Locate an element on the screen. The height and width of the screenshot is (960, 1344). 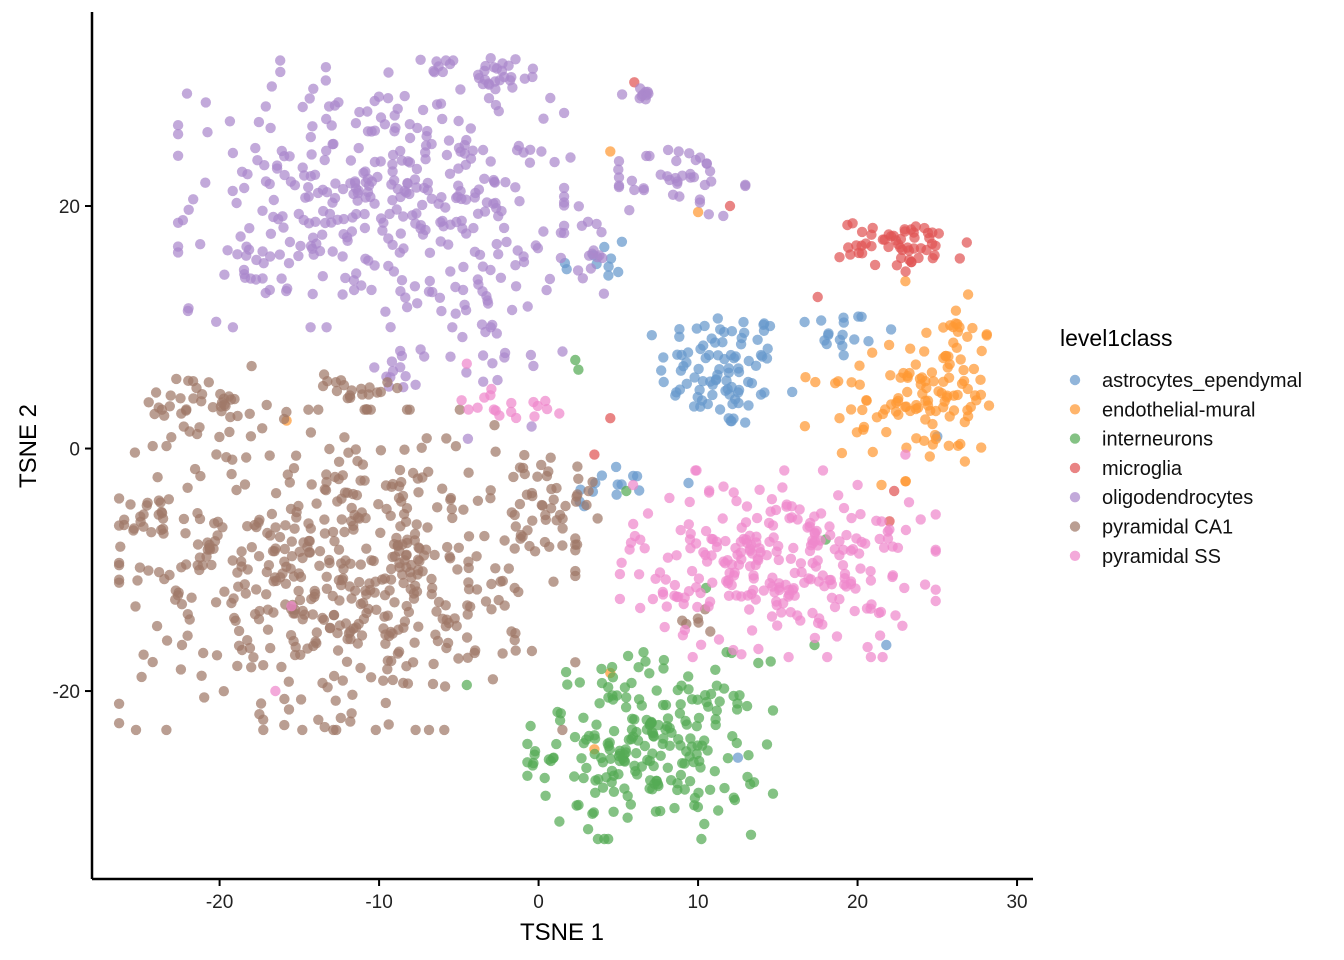
x-tick-label: -10 is located at coordinates (378, 902).